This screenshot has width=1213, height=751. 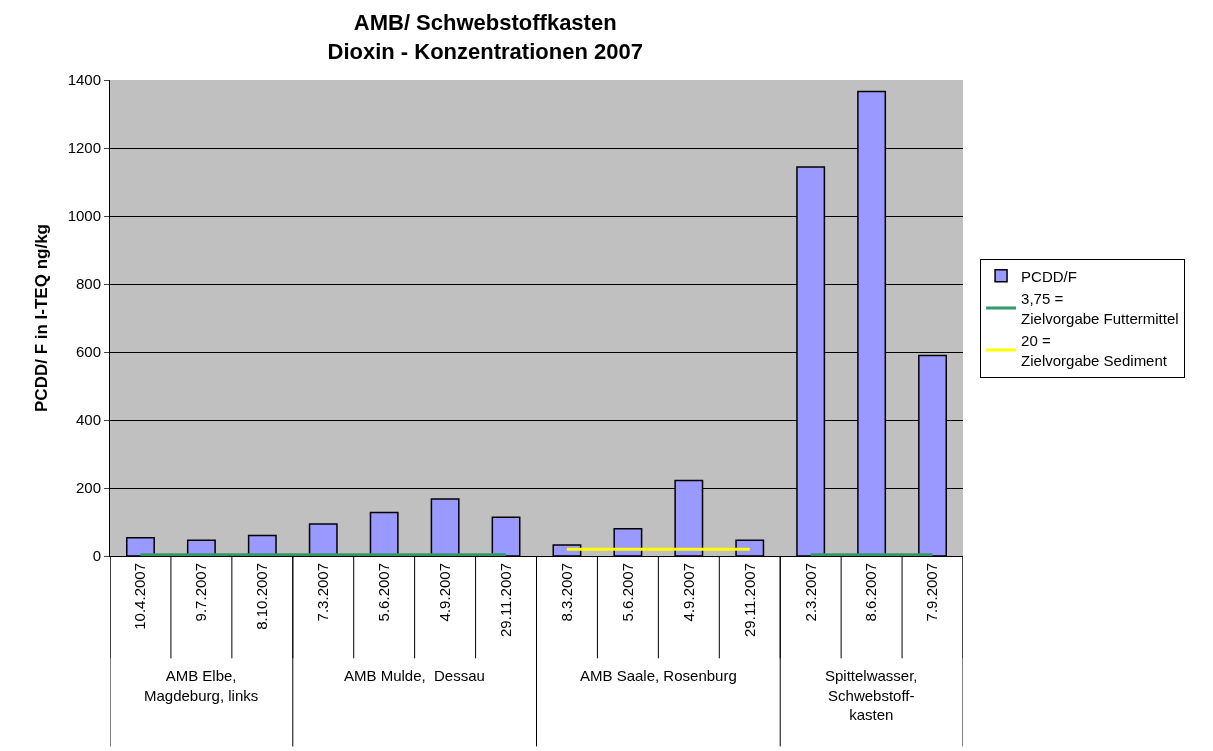 What do you see at coordinates (88, 488) in the screenshot?
I see `y-tick-label: 200` at bounding box center [88, 488].